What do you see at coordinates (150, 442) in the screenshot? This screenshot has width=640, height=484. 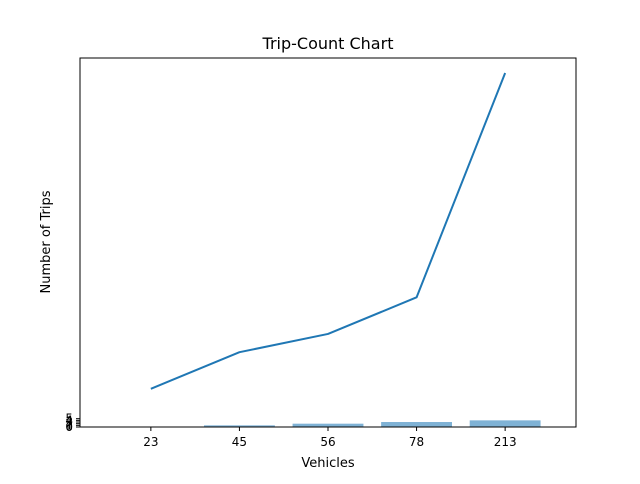 I see `x-tick-label: 23` at bounding box center [150, 442].